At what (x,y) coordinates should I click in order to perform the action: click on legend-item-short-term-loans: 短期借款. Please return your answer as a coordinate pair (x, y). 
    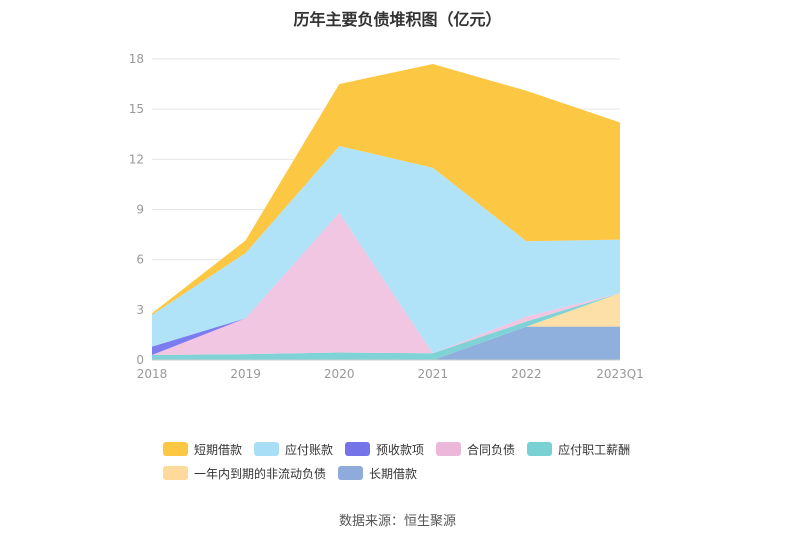
    Looking at the image, I should click on (202, 449).